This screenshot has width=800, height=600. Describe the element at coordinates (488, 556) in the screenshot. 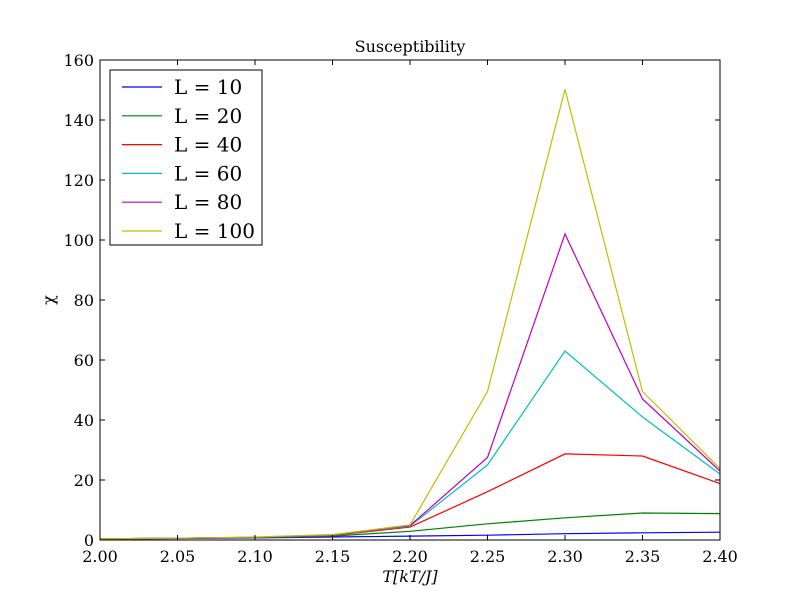

I see `x-tick-label: 2.25` at that location.